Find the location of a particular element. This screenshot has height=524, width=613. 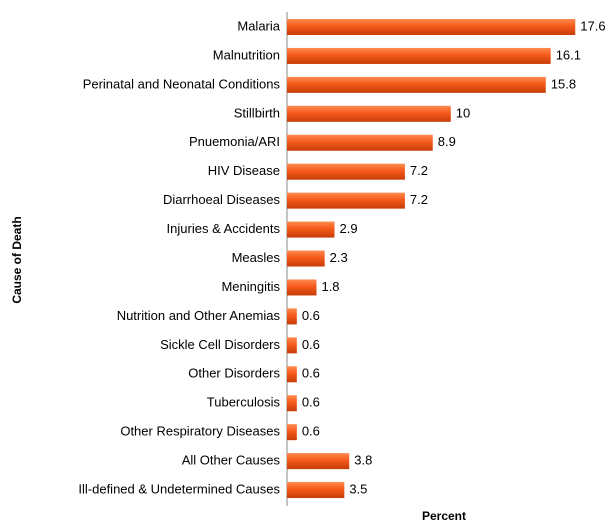

data-label: 16.1 is located at coordinates (568, 54).